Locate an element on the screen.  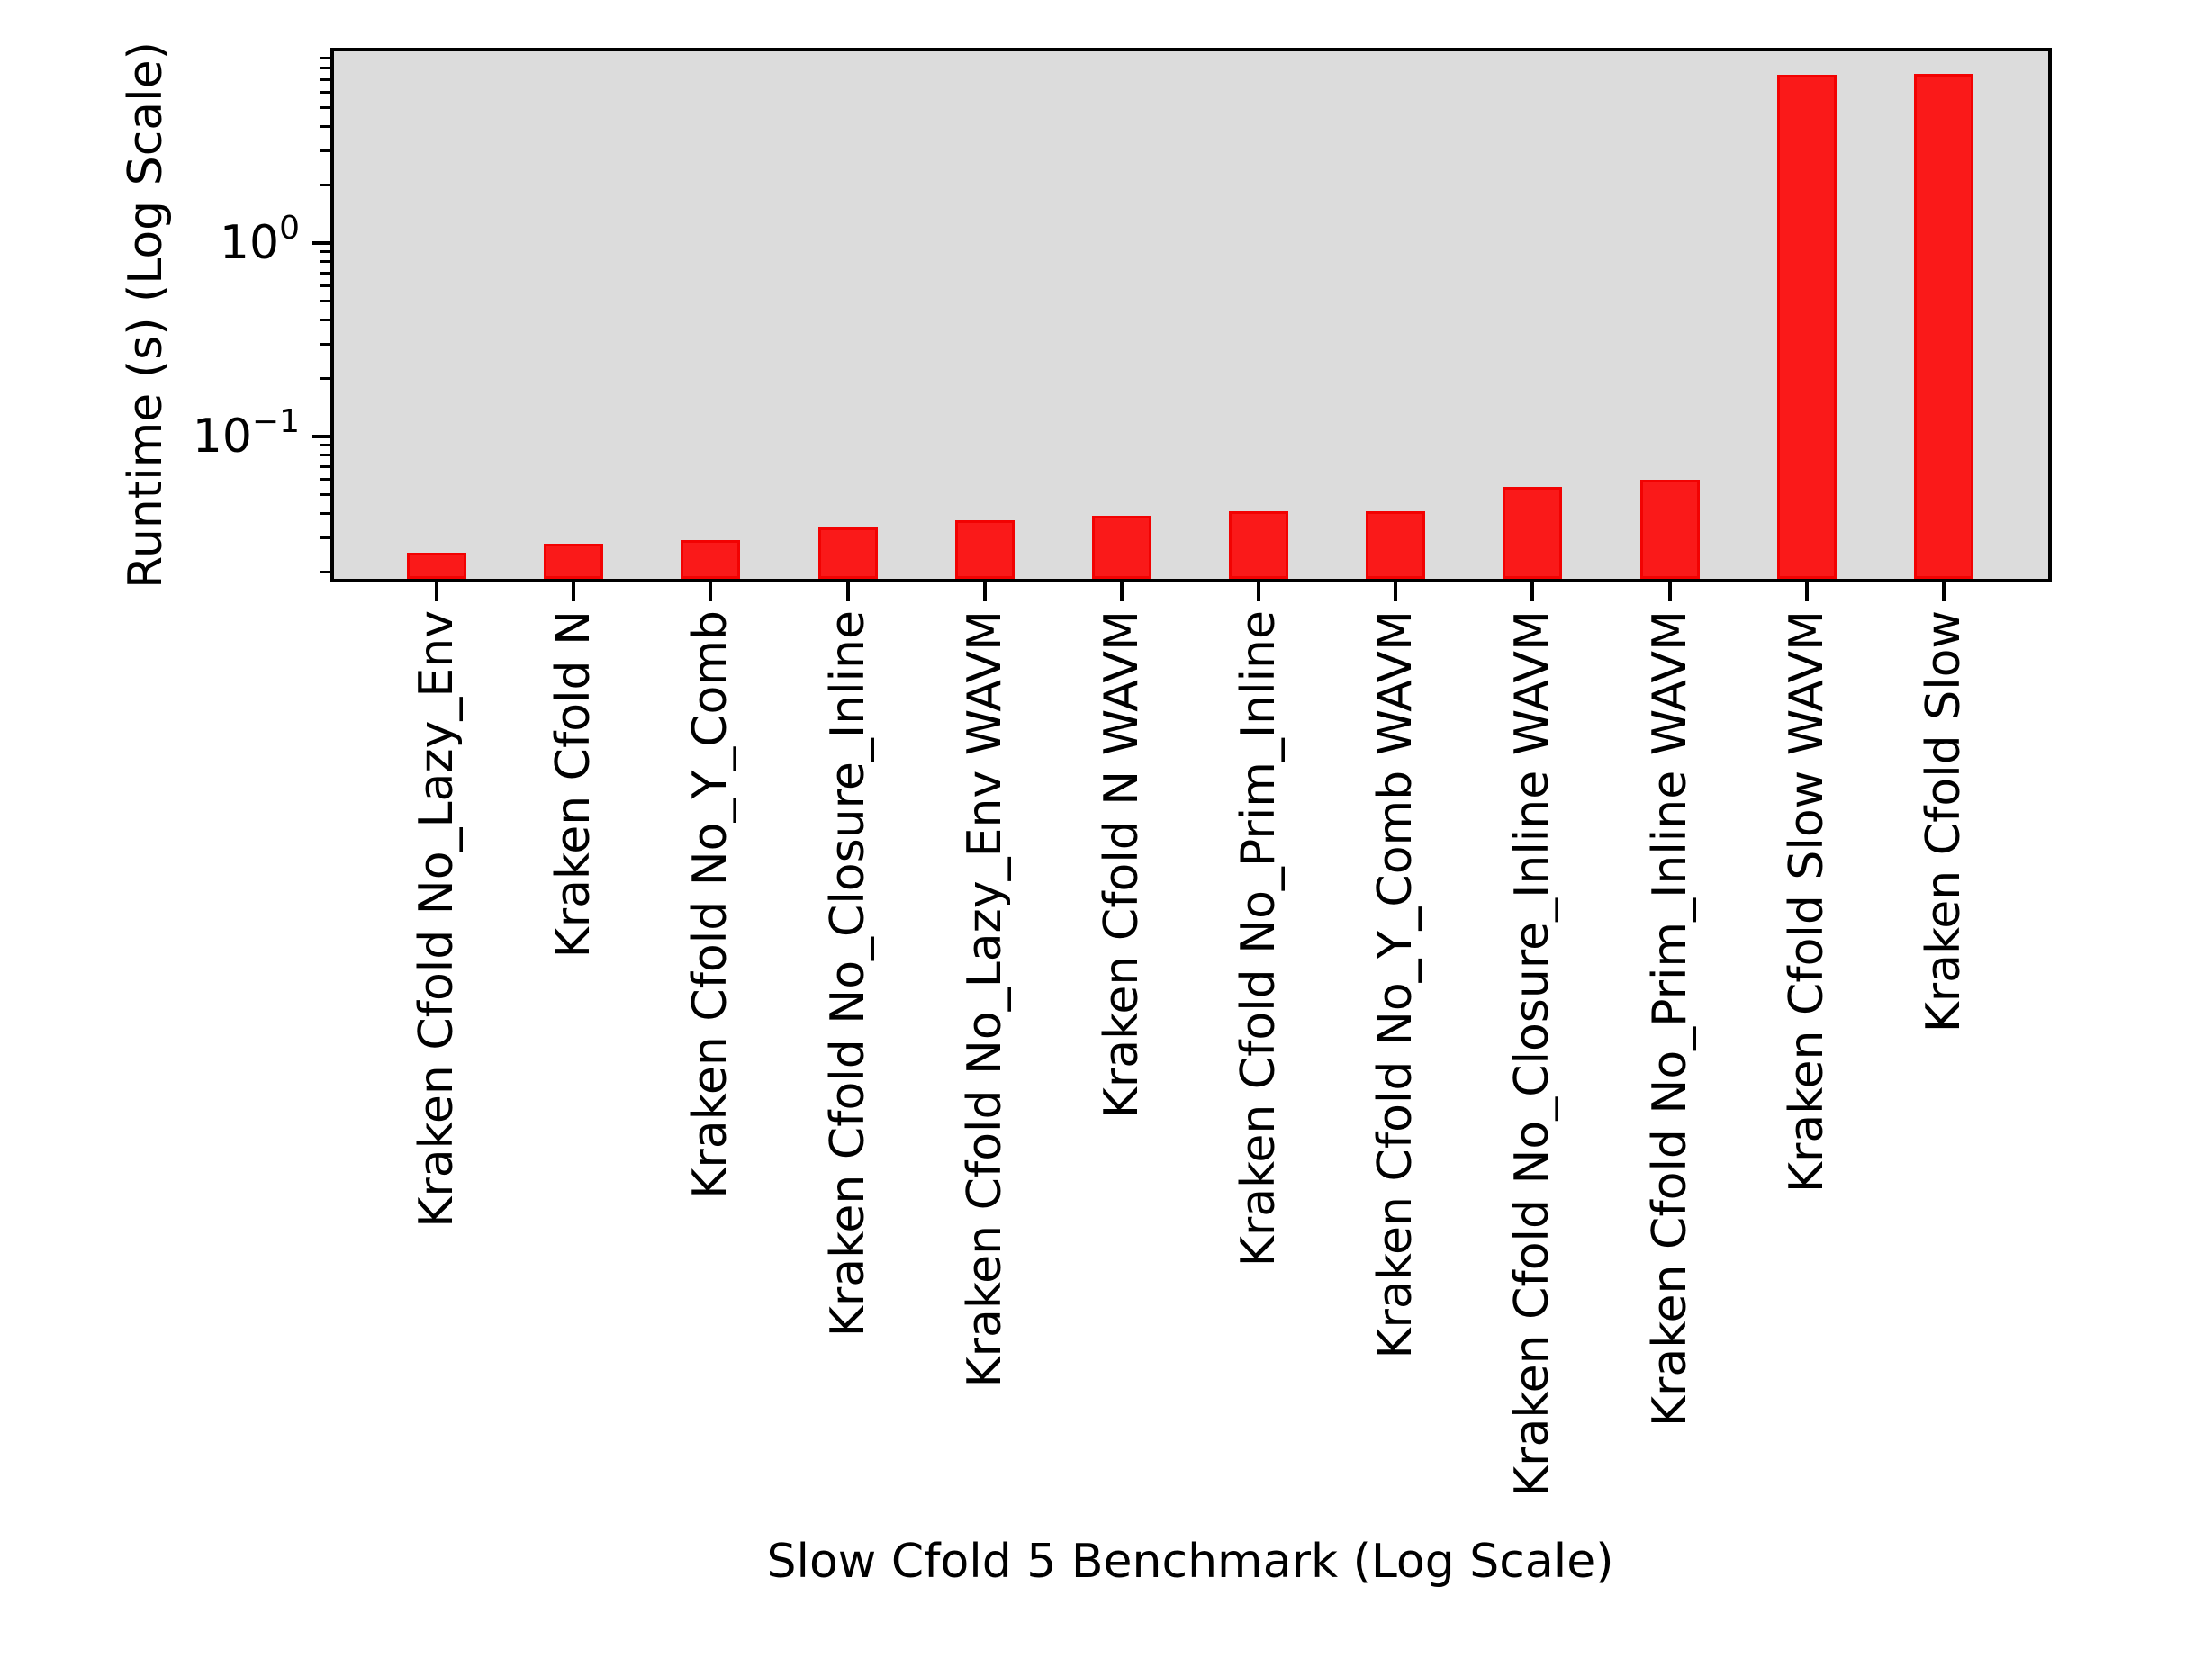
y-tick-label: 10⁰ is located at coordinates (259, 239).